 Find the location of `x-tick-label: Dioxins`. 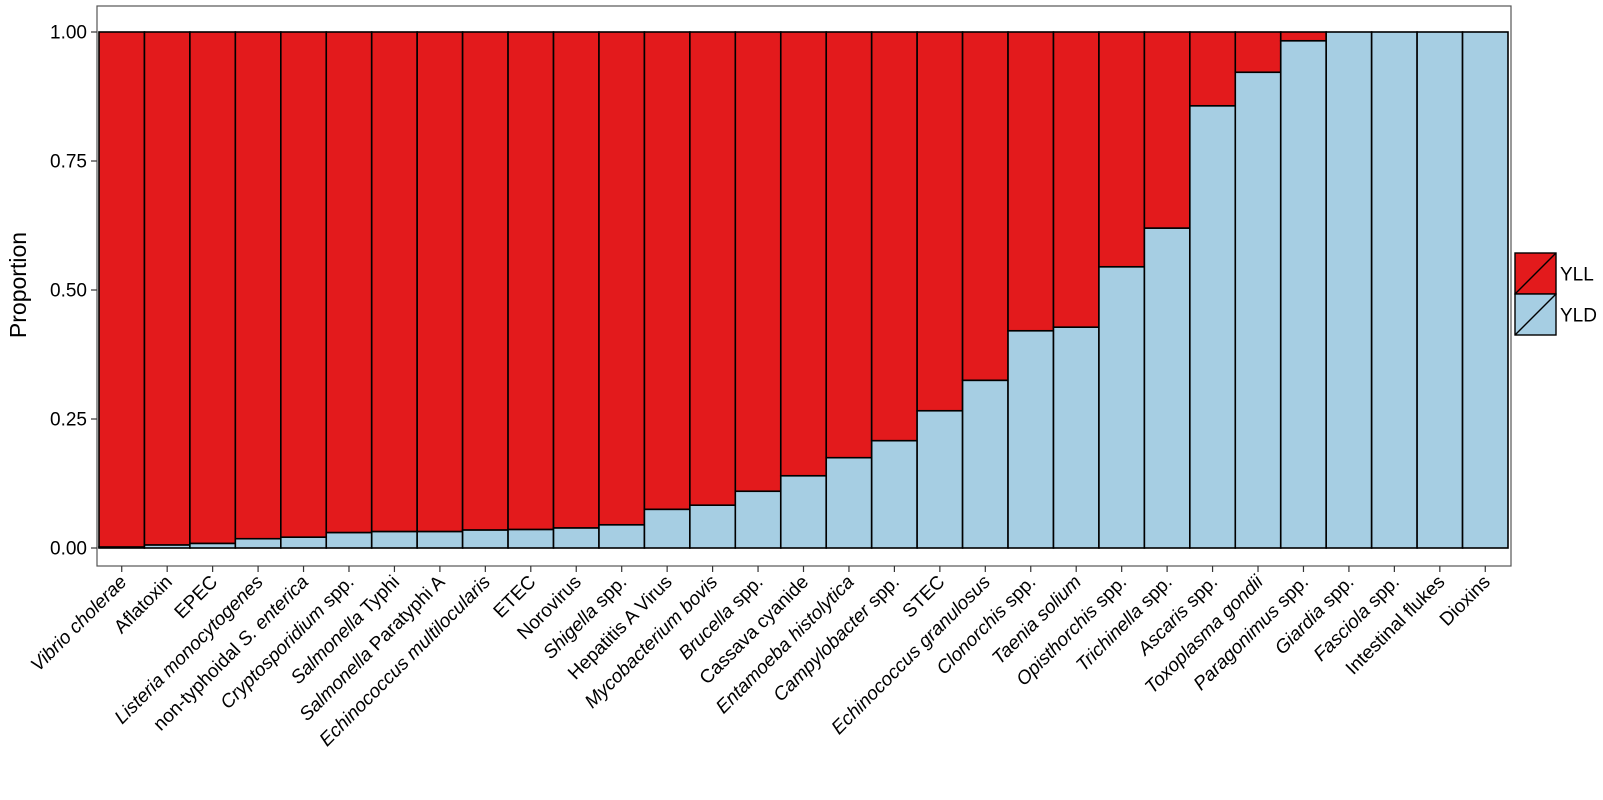

x-tick-label: Dioxins is located at coordinates (1465, 601).